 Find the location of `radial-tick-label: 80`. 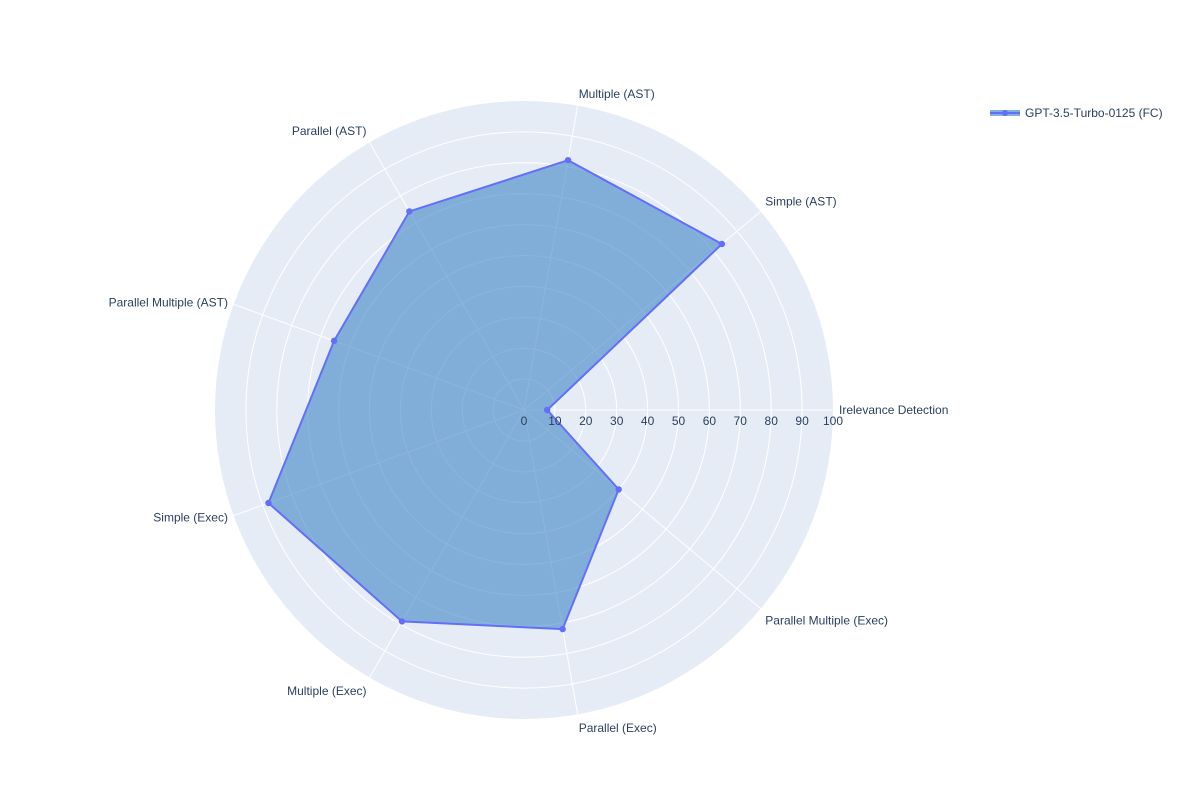

radial-tick-label: 80 is located at coordinates (772, 421).